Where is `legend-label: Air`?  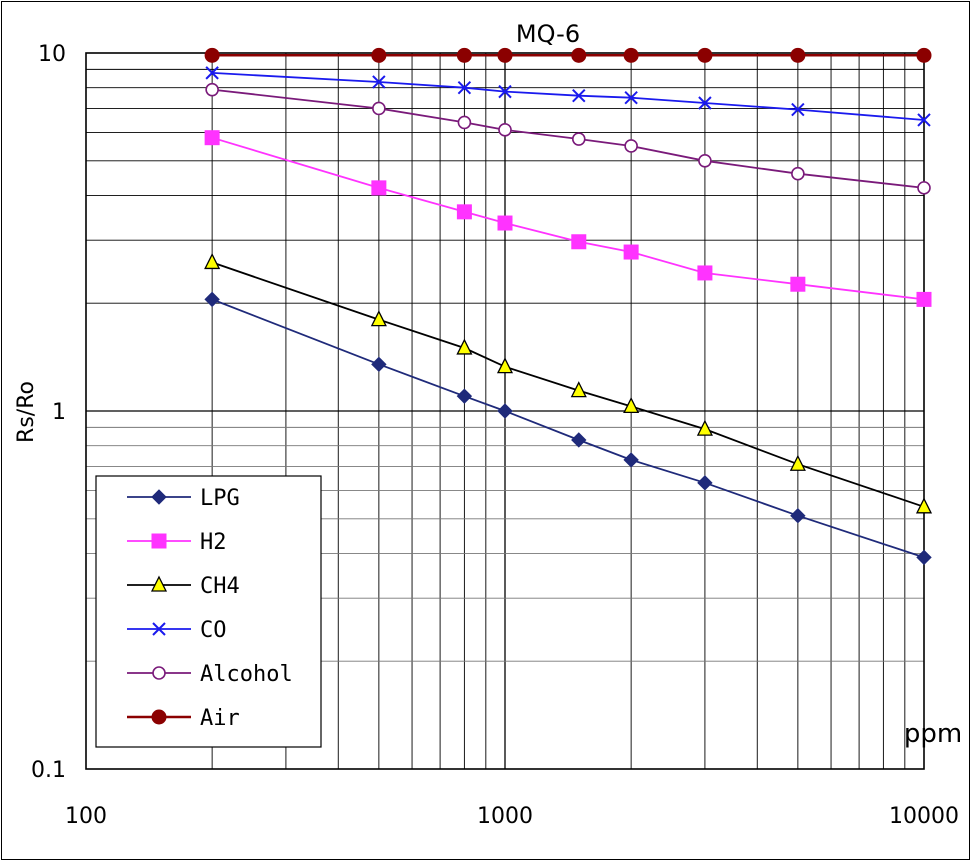 legend-label: Air is located at coordinates (220, 718).